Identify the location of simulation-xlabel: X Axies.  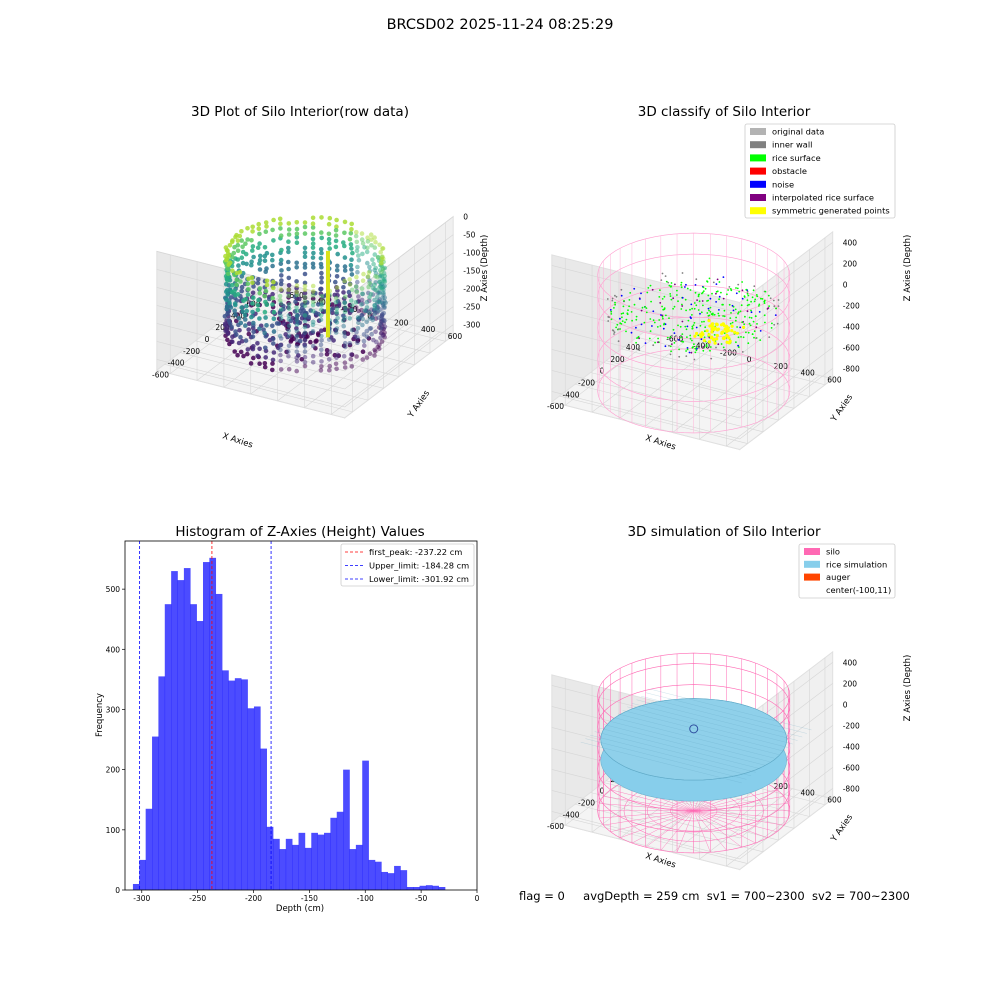
(660, 860).